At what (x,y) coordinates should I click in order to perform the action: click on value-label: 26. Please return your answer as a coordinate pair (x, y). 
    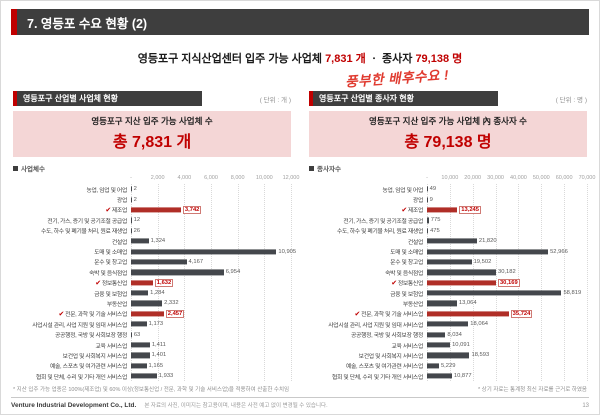
    Looking at the image, I should click on (137, 230).